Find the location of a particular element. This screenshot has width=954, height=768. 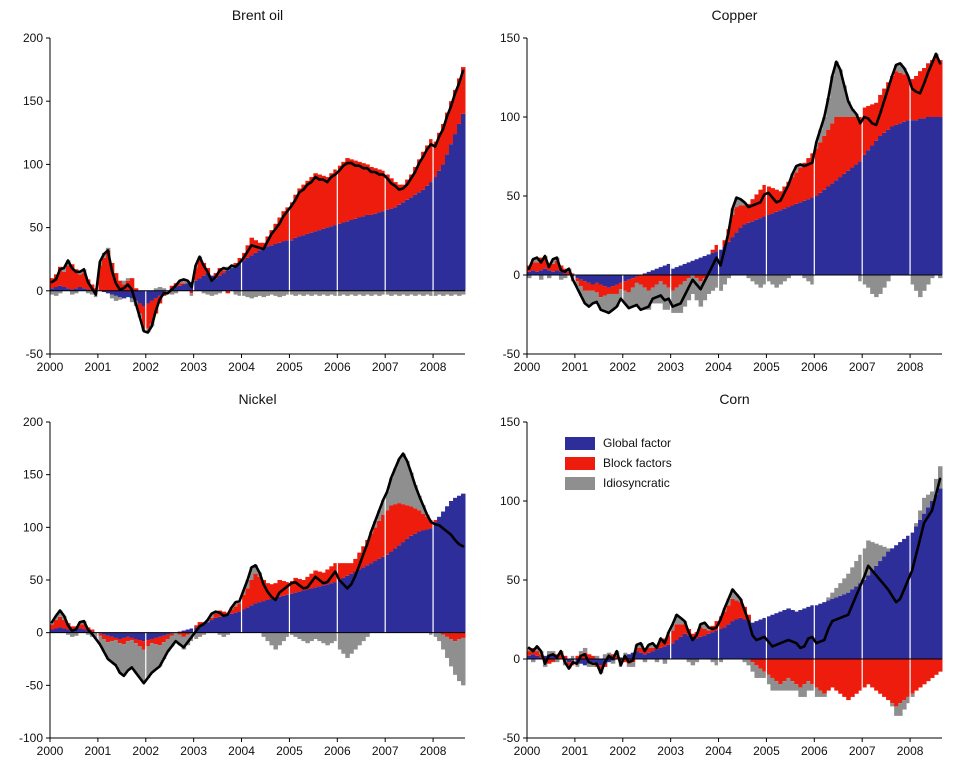

legend-item-global-factor: Global factor is located at coordinates (618, 443).